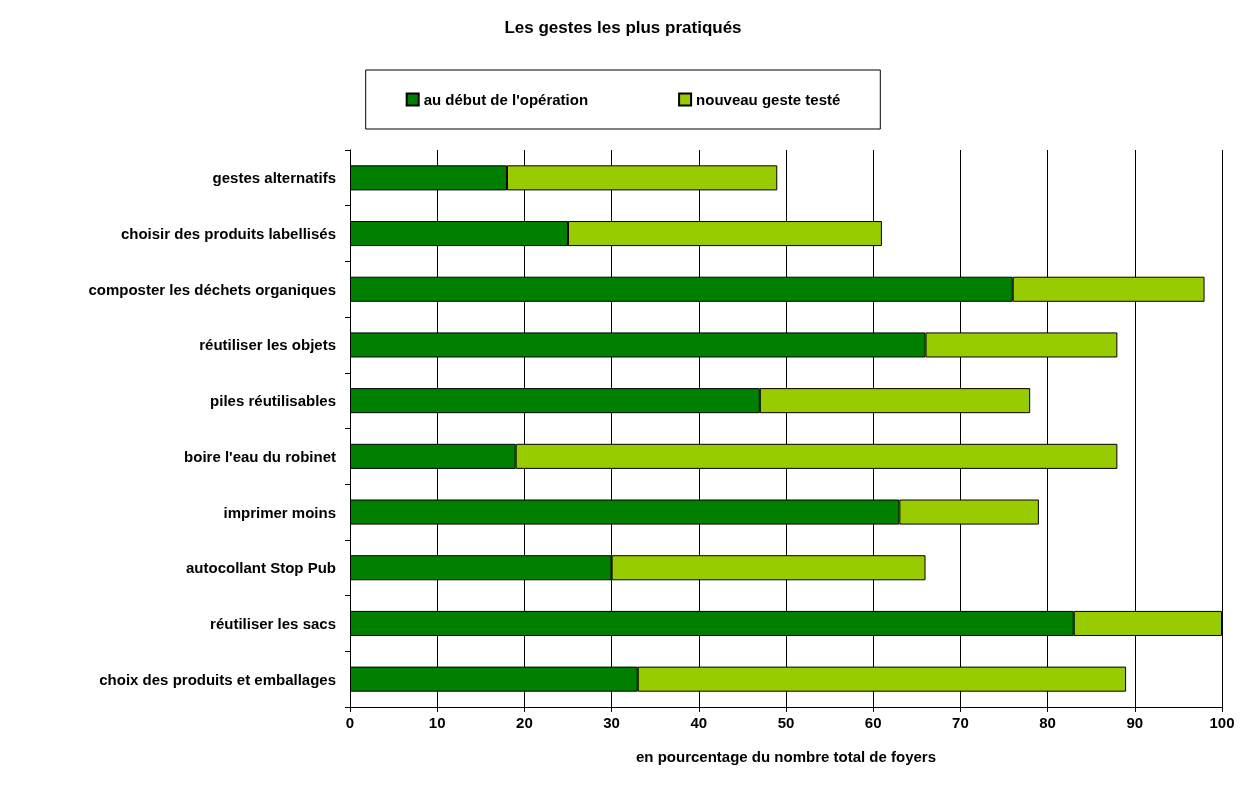  What do you see at coordinates (1222, 722) in the screenshot?
I see `x-tick-label: 100` at bounding box center [1222, 722].